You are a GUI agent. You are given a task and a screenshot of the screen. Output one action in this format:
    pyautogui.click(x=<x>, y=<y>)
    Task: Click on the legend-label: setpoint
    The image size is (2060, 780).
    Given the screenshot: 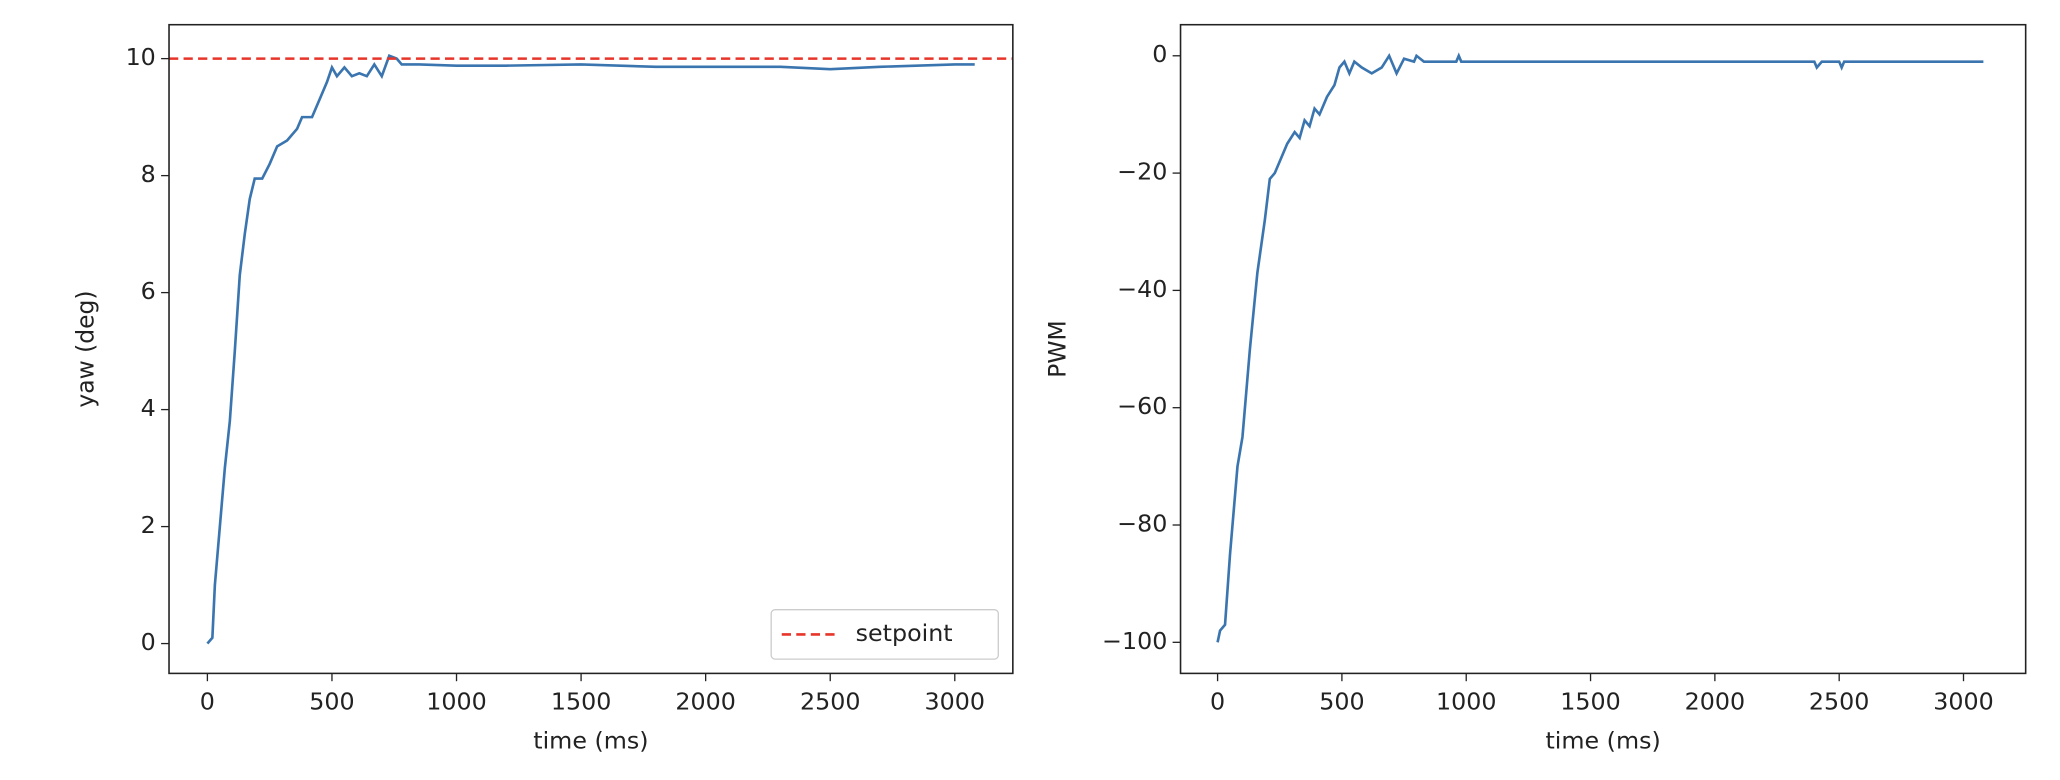 What is the action you would take?
    pyautogui.click(x=904, y=633)
    